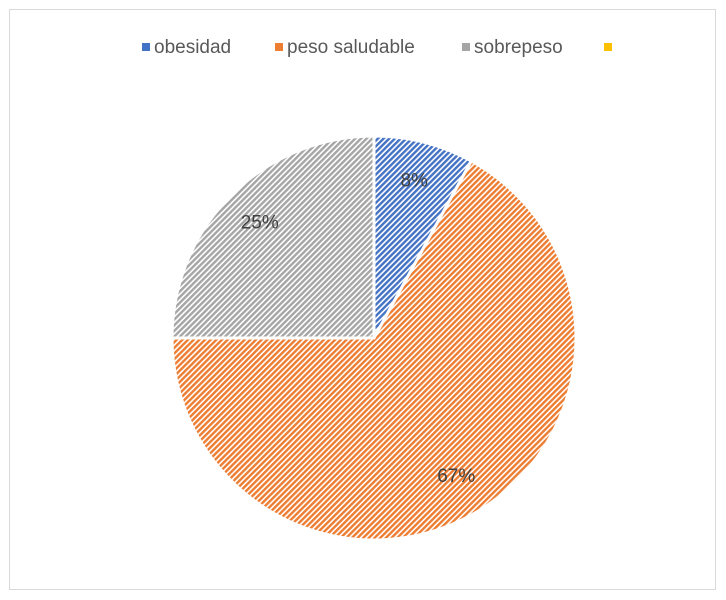  I want to click on legend-label: peso saludable, so click(351, 47).